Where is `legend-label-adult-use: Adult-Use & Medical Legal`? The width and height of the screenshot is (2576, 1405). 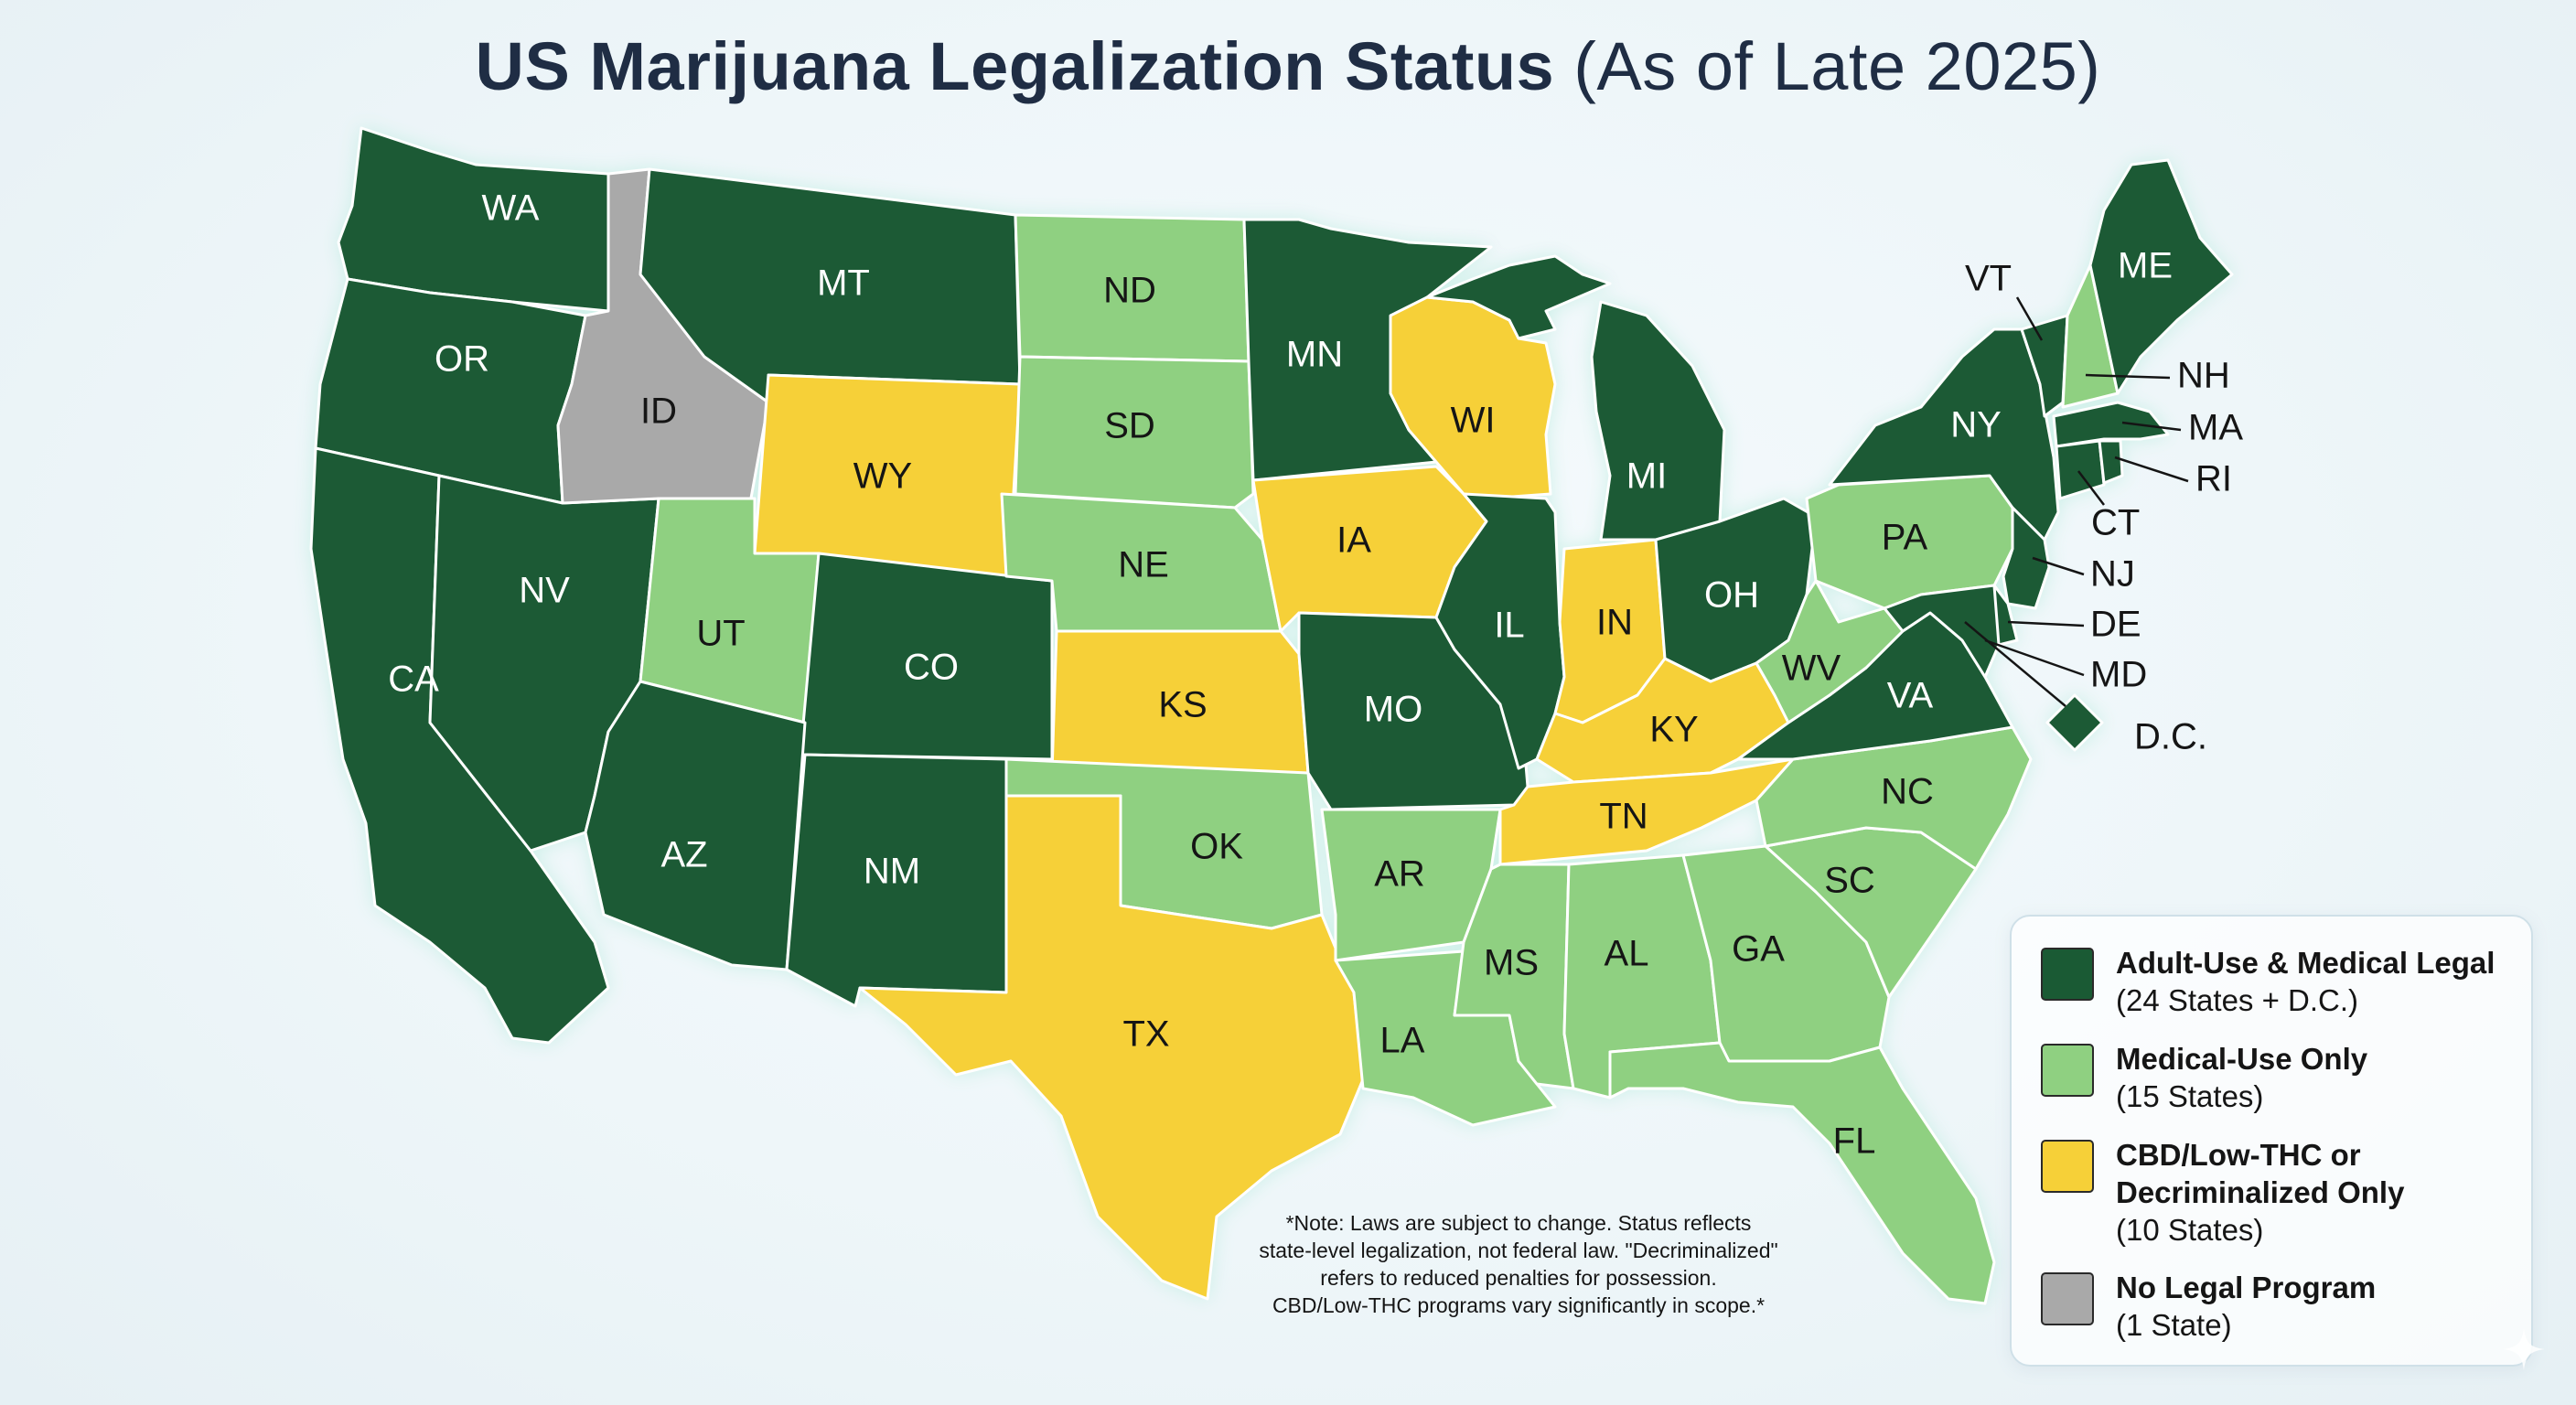
legend-label-adult-use: Adult-Use & Medical Legal is located at coordinates (2306, 963).